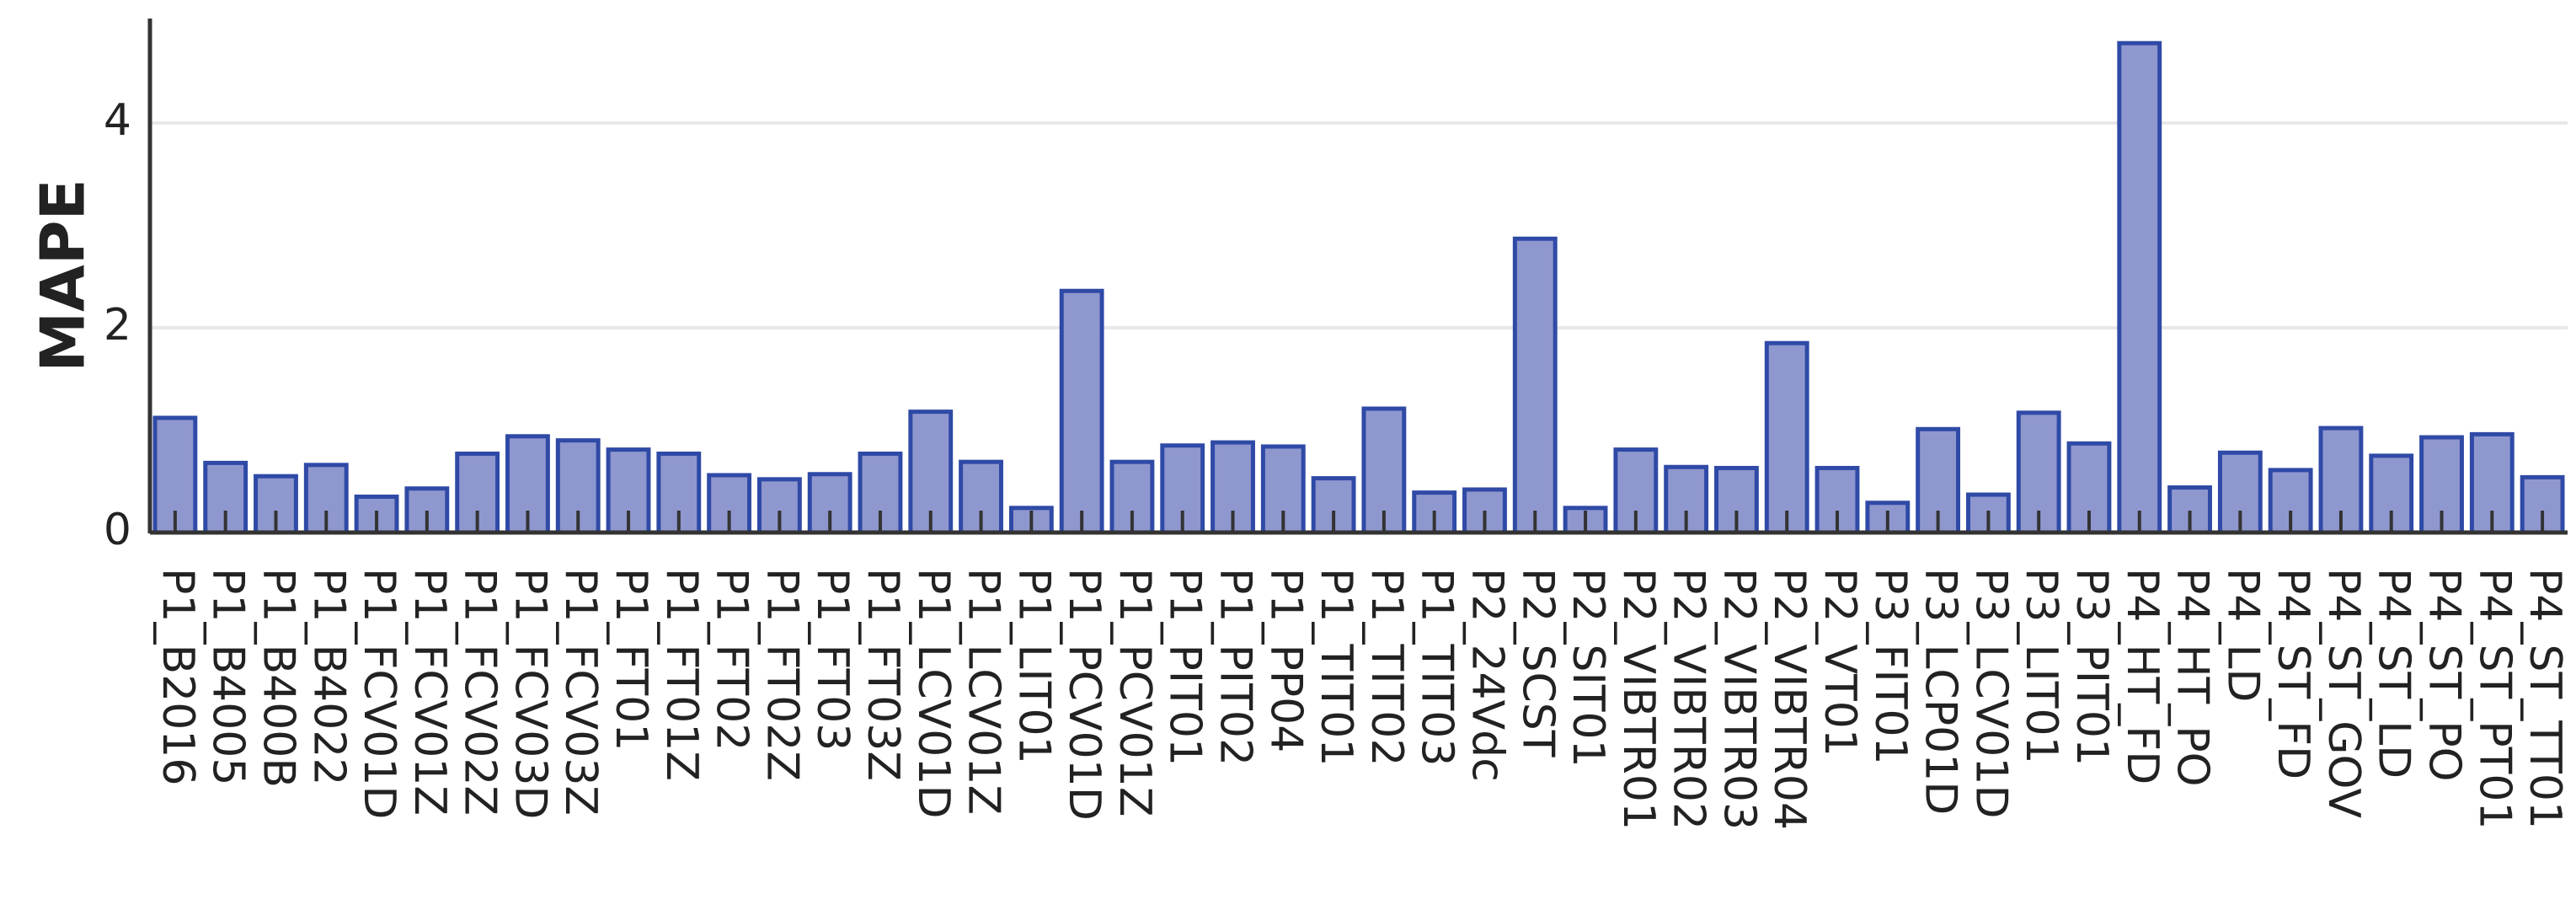 This screenshot has width=2576, height=910. I want to click on x-tick-label: P1_PIT01, so click(1185, 667).